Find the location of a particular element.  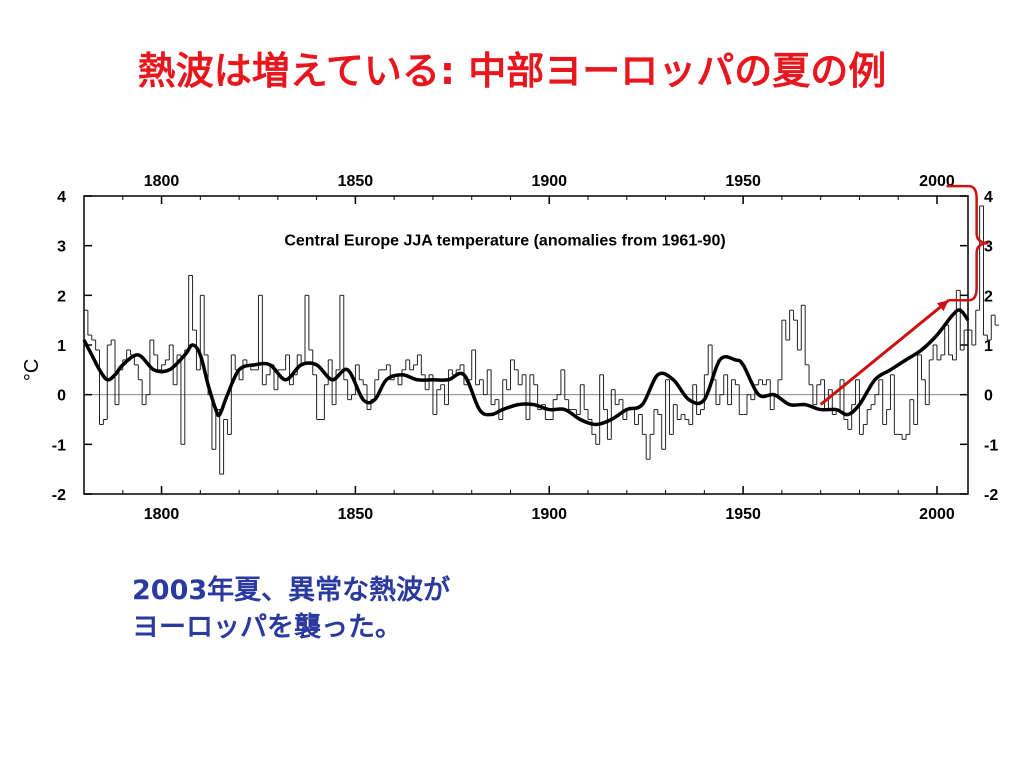

y-tick-label-right: 3 is located at coordinates (988, 247).